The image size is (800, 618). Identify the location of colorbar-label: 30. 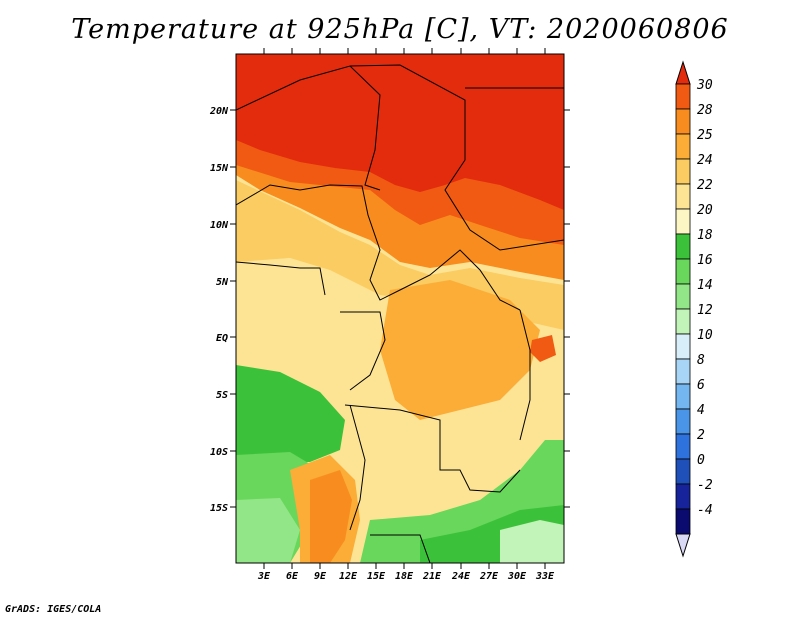
(704, 85).